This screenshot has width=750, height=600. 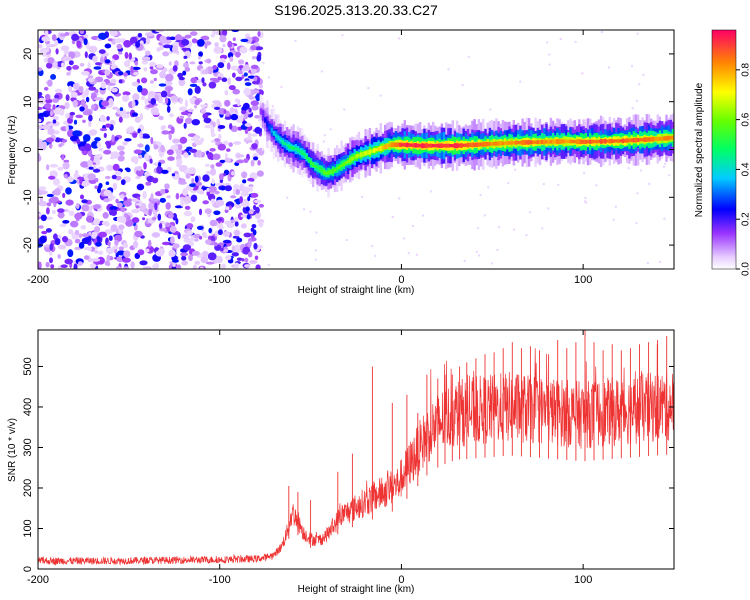 I want to click on y-tick-label: 500, so click(x=28, y=366).